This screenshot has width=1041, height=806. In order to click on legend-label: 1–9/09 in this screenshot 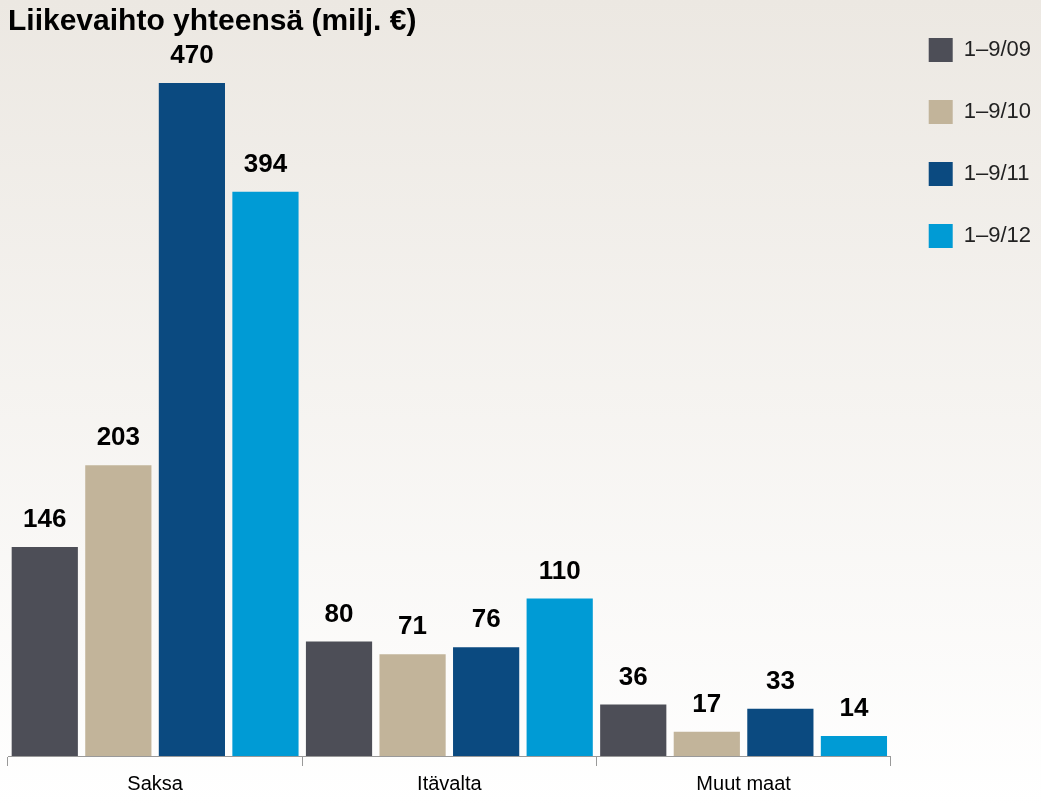, I will do `click(997, 49)`.